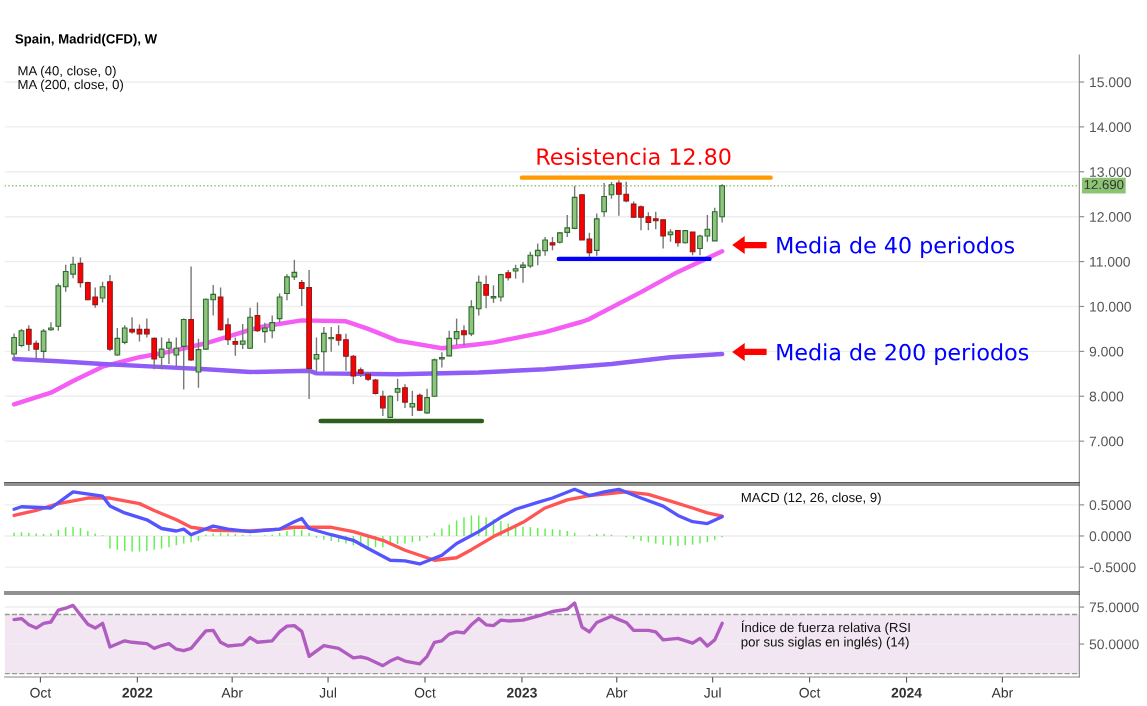 This screenshot has width=1147, height=706. I want to click on y-tick-label: 11.000, so click(1110, 261).